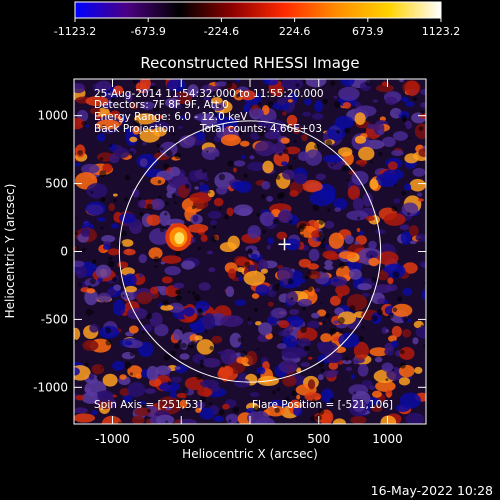 The height and width of the screenshot is (500, 500). Describe the element at coordinates (181, 439) in the screenshot. I see `x-tick-label: -500` at that location.